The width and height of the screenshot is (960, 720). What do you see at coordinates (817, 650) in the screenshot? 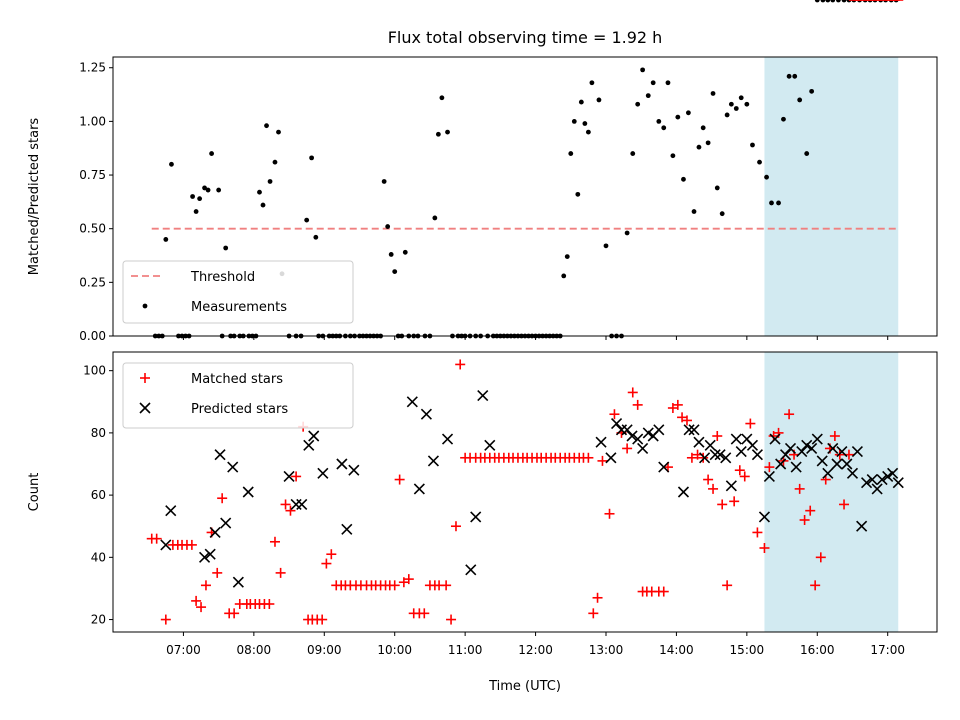
I see `x-tick-label: 16:00` at bounding box center [817, 650].